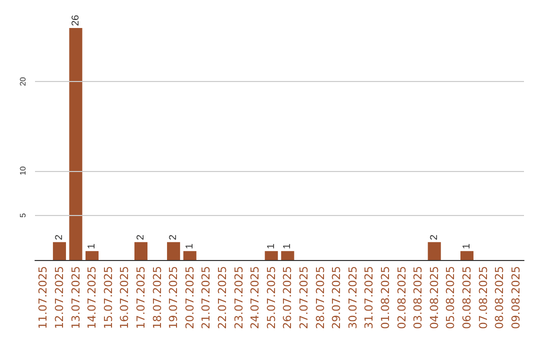  Describe the element at coordinates (303, 298) in the screenshot. I see `x-tick-label: 27.07.2025` at that location.